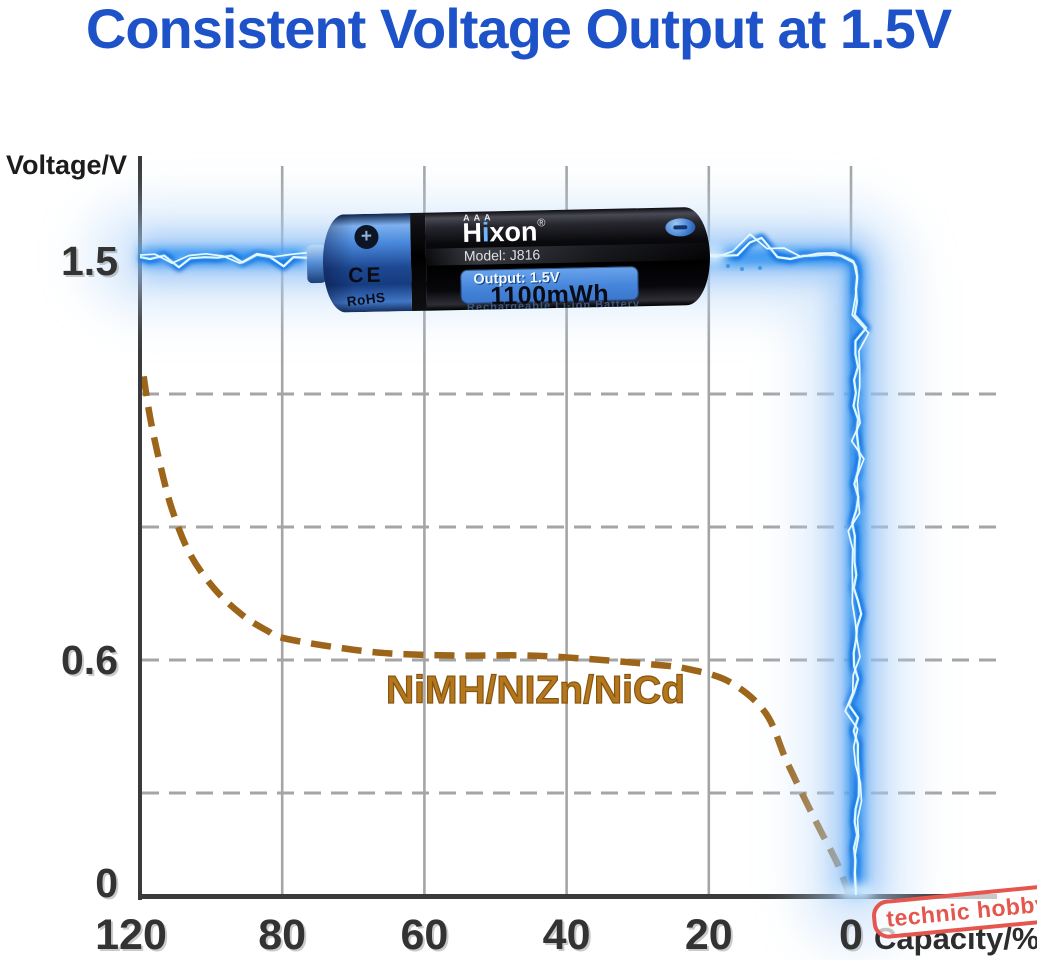  I want to click on y-axis-title: Voltage/V, so click(67, 165).